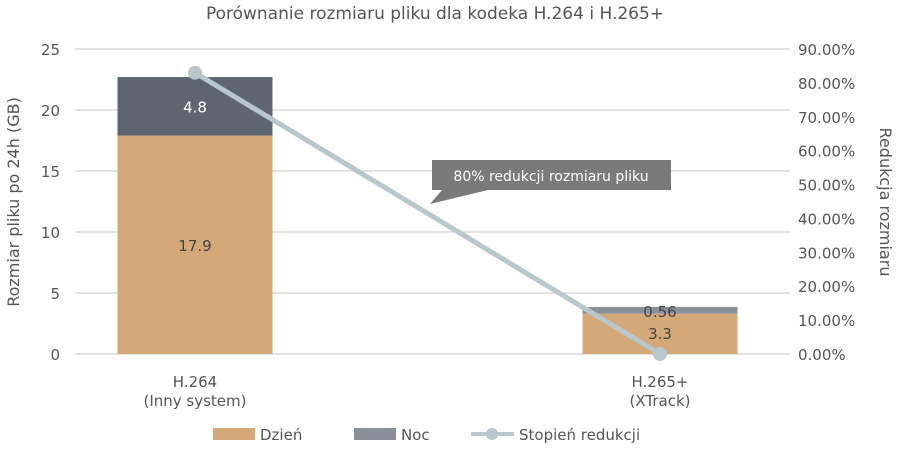 The image size is (900, 449). What do you see at coordinates (660, 334) in the screenshot?
I see `data-label-dzien: 3.3` at bounding box center [660, 334].